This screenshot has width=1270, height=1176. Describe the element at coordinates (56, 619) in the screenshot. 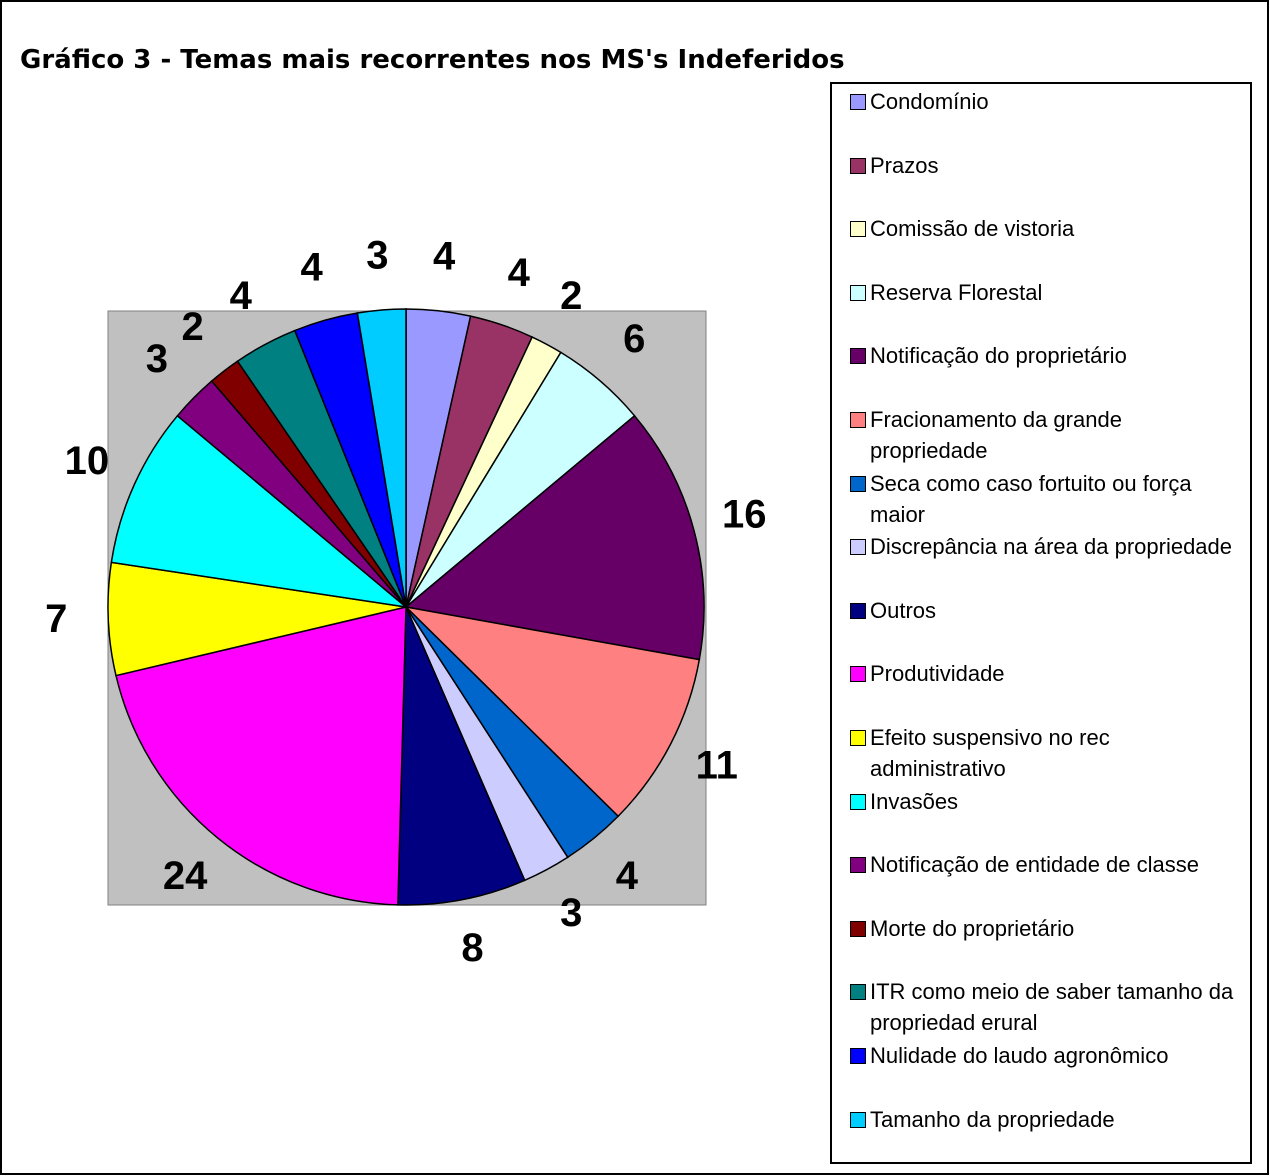

I see `data-label: 7` at that location.